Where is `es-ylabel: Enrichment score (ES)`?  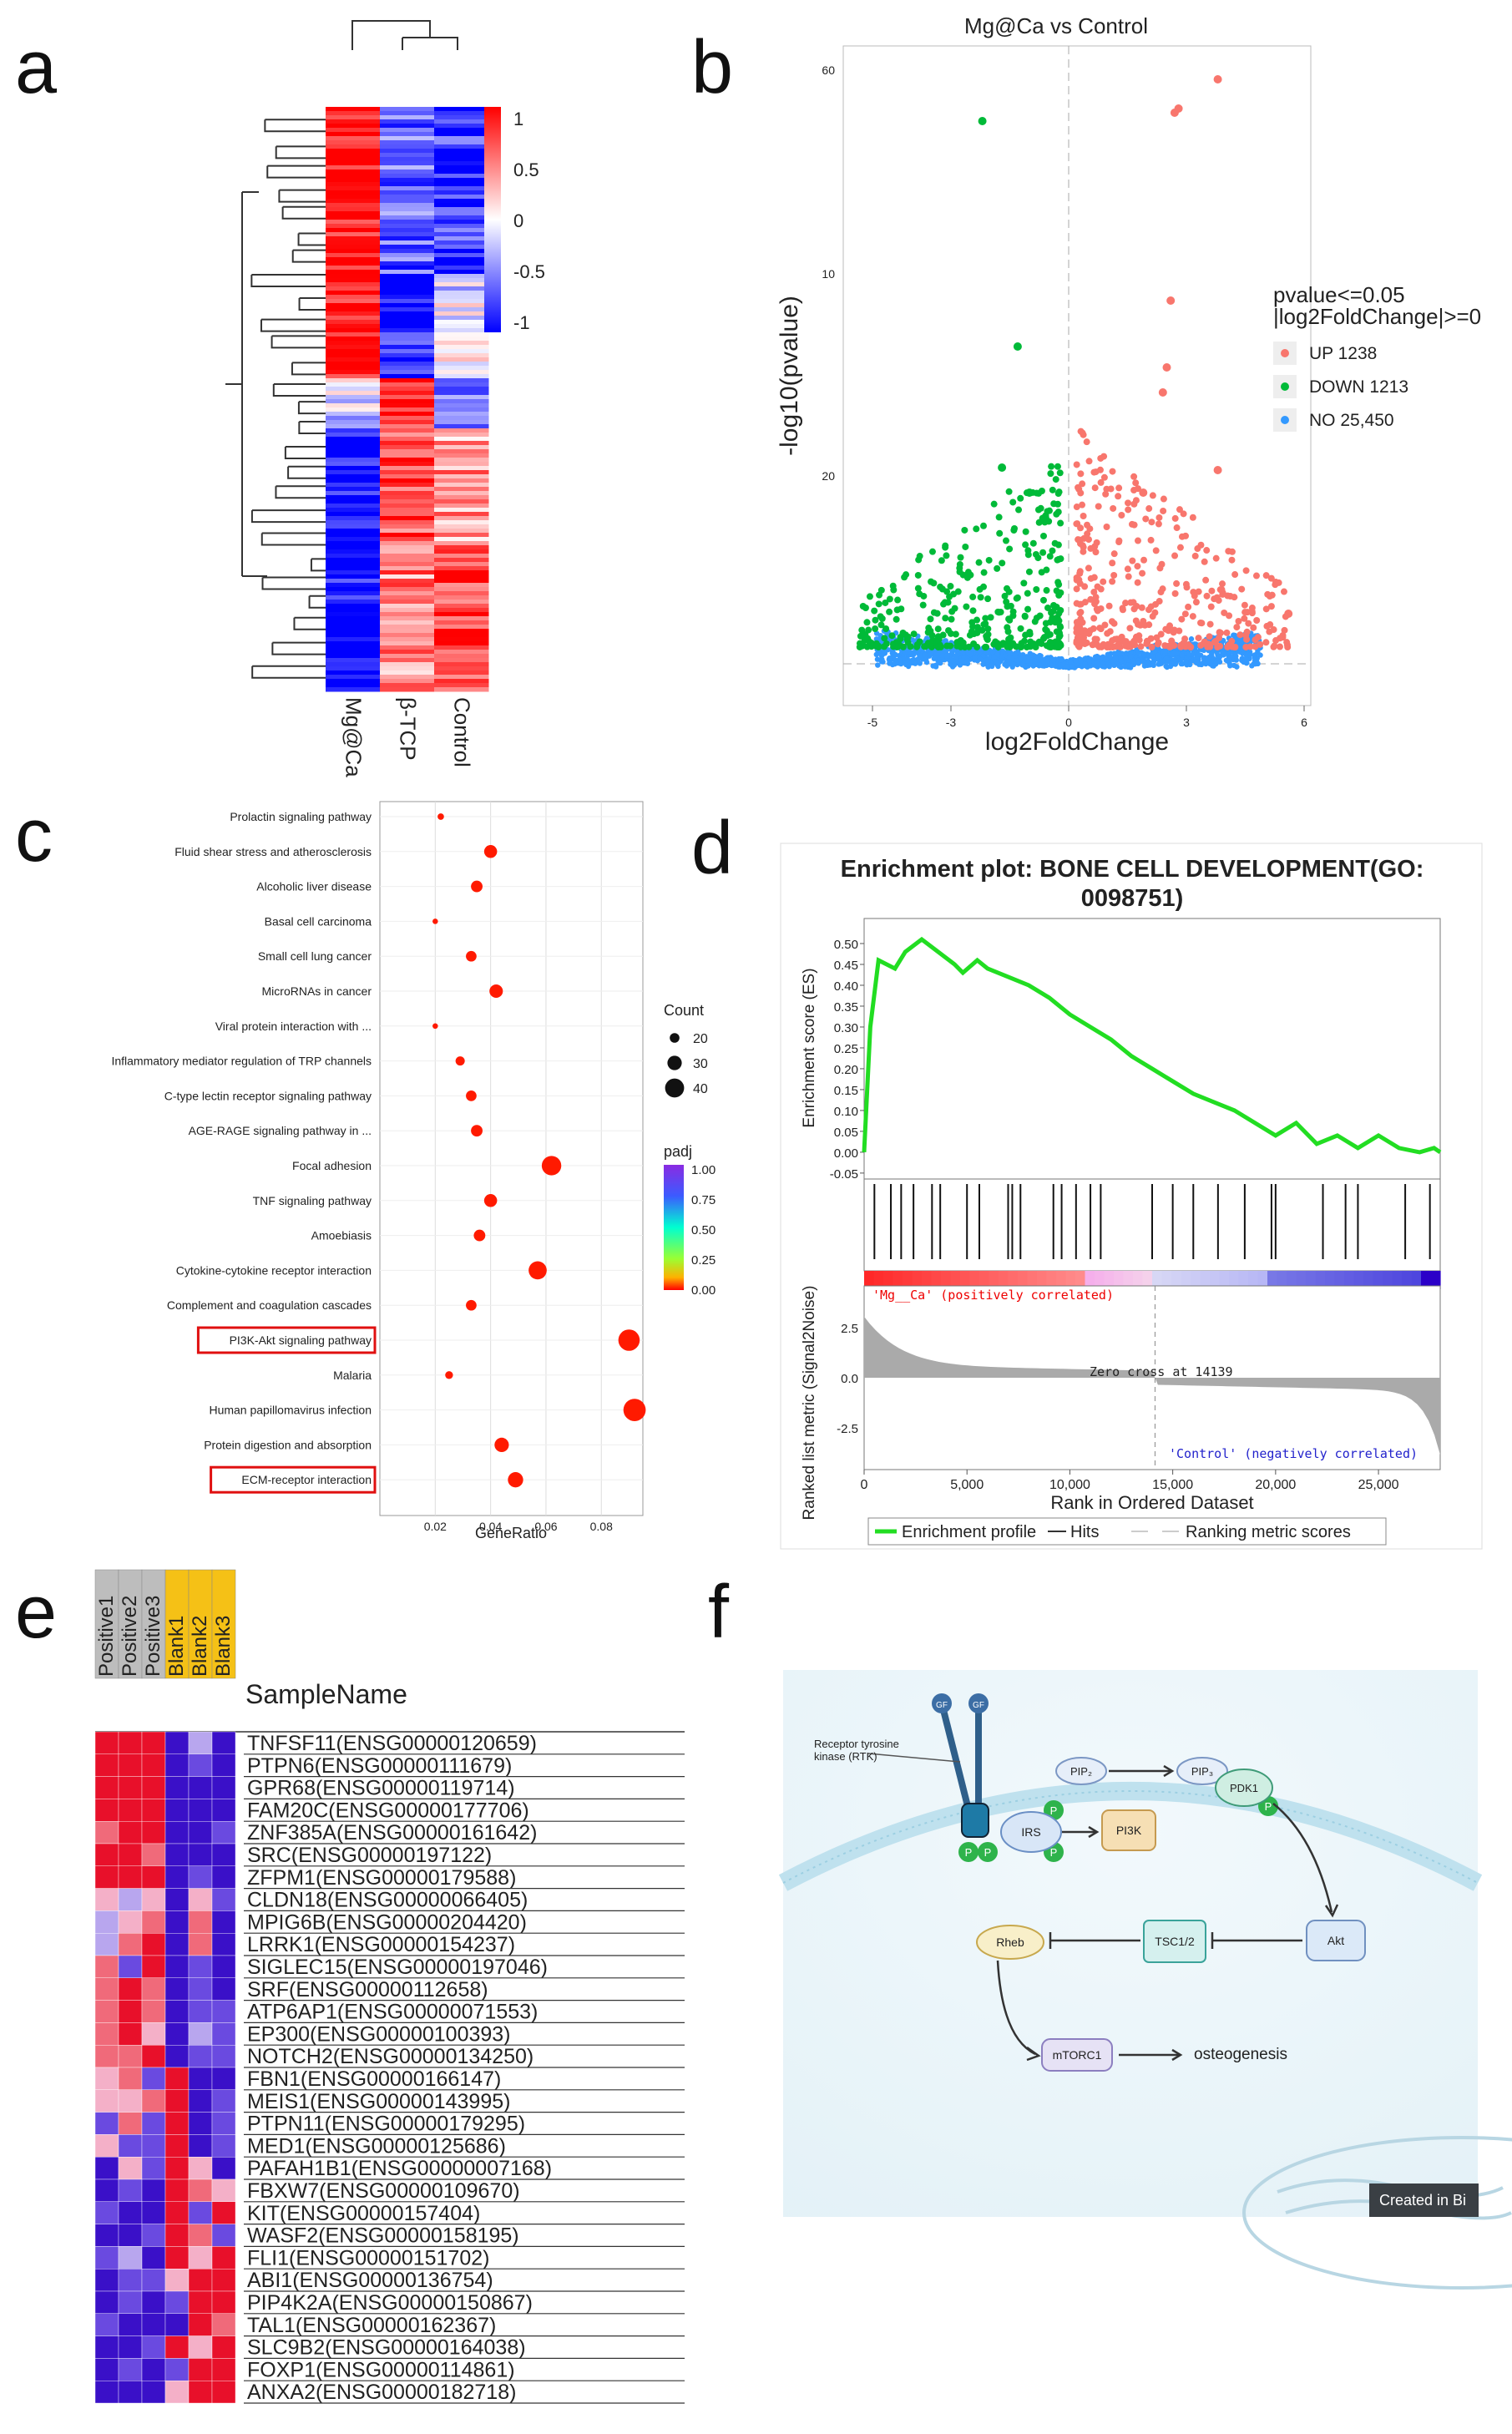 es-ylabel: Enrichment score (ES) is located at coordinates (809, 1047).